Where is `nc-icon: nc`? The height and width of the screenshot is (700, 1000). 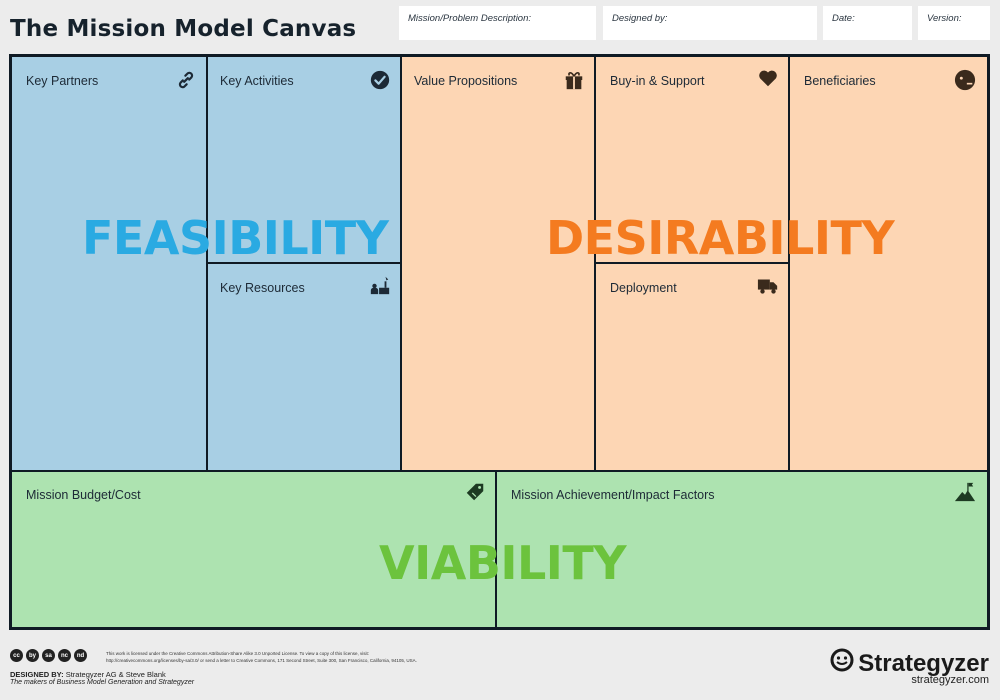
nc-icon: nc is located at coordinates (64, 655).